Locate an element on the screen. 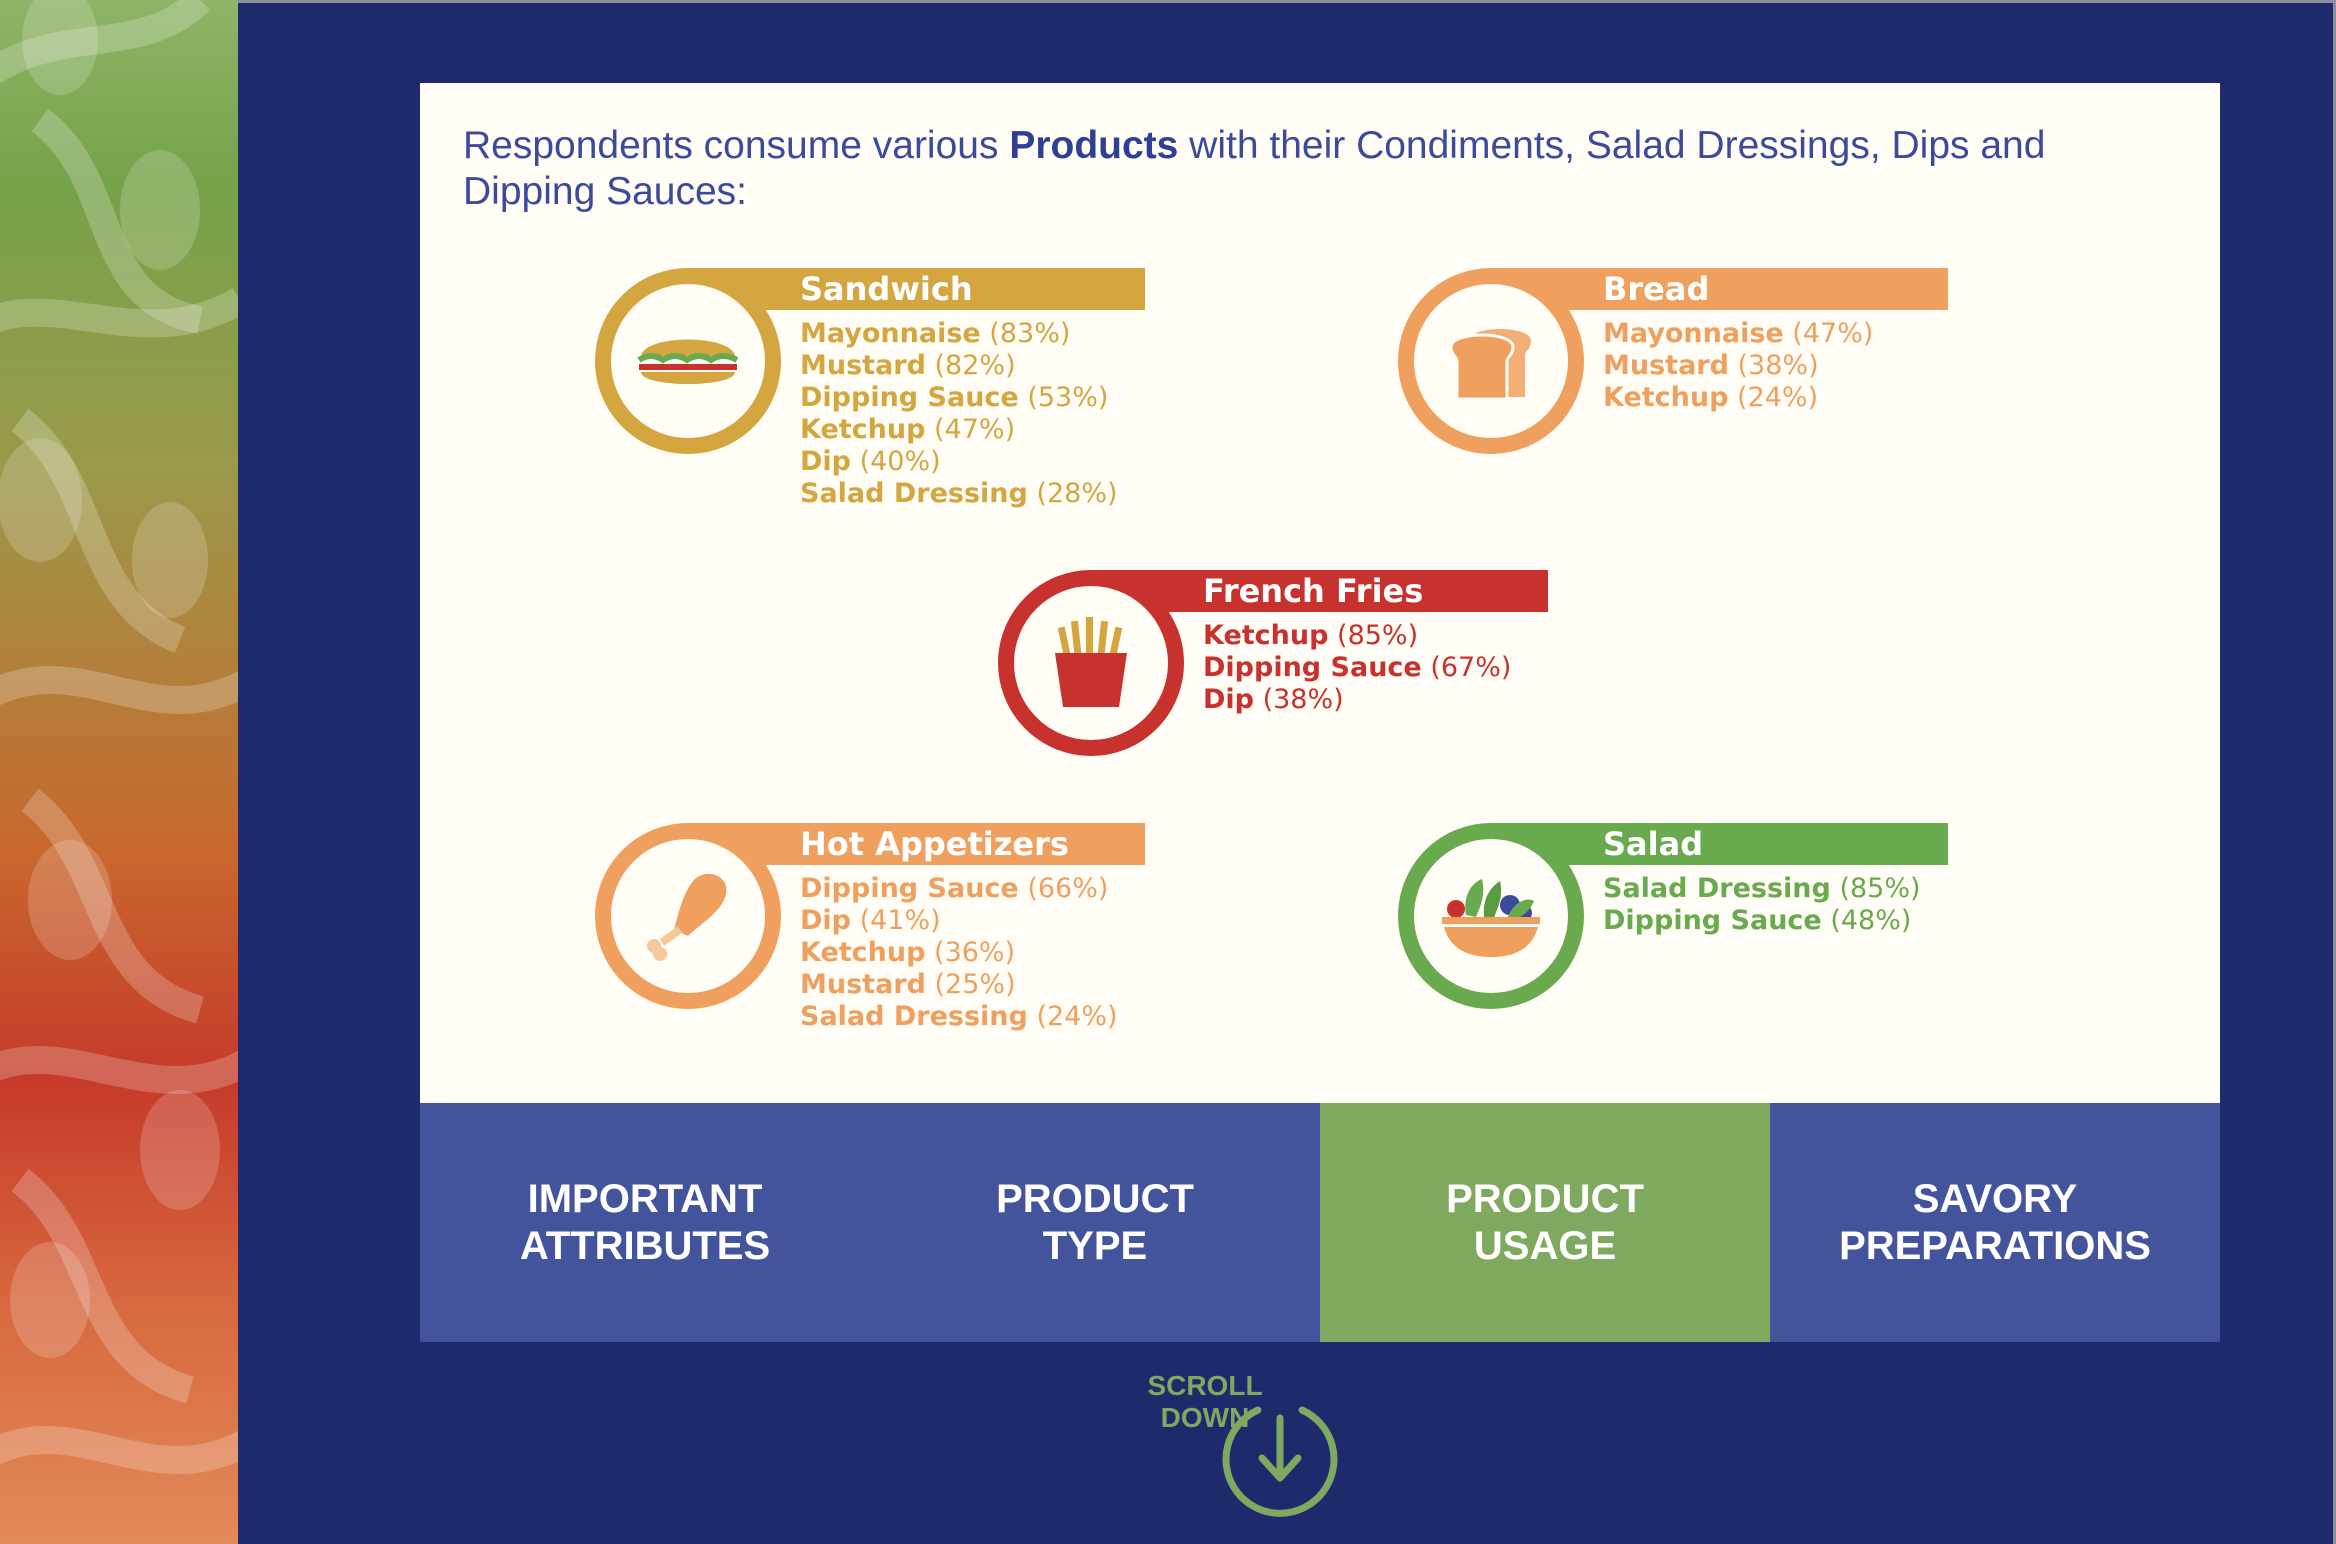  condiment-item: Ketchup (85%) is located at coordinates (1357, 636).